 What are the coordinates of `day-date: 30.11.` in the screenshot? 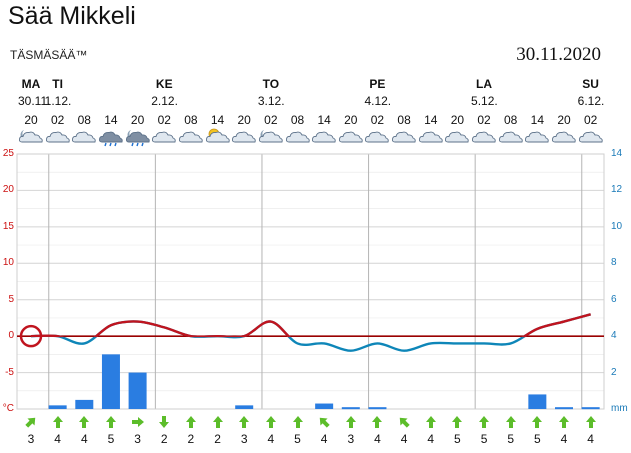 It's located at (34, 101).